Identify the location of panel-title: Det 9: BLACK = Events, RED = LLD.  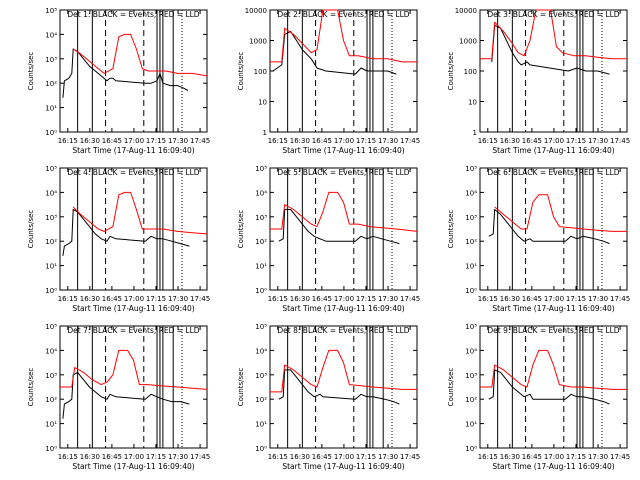
(553, 330).